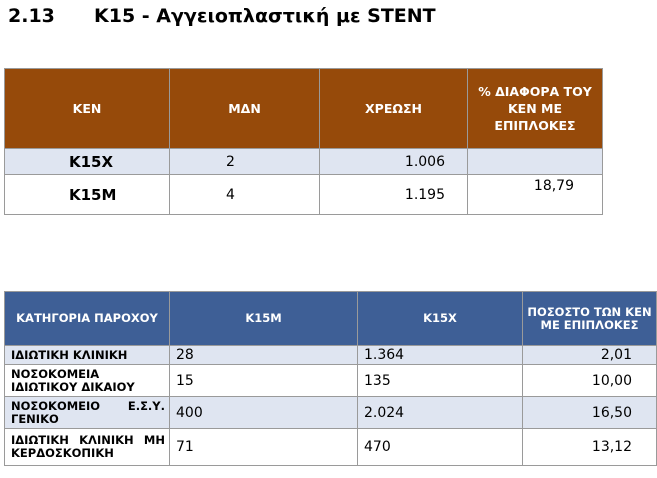 The width and height of the screenshot is (657, 478). What do you see at coordinates (265, 16) in the screenshot?
I see `section-title: K15 - Αγγειοπλαστική με STENT` at bounding box center [265, 16].